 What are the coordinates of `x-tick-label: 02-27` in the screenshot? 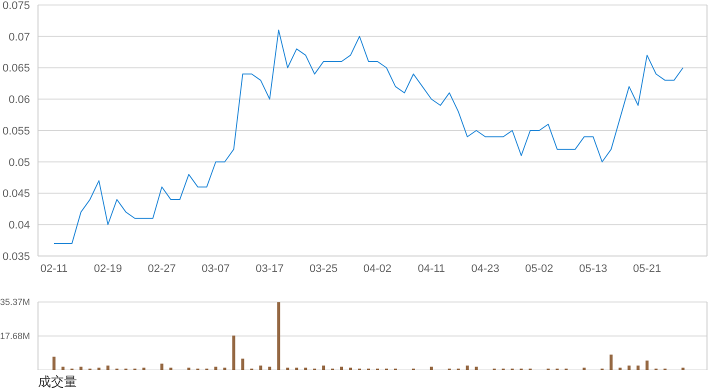 It's located at (162, 268).